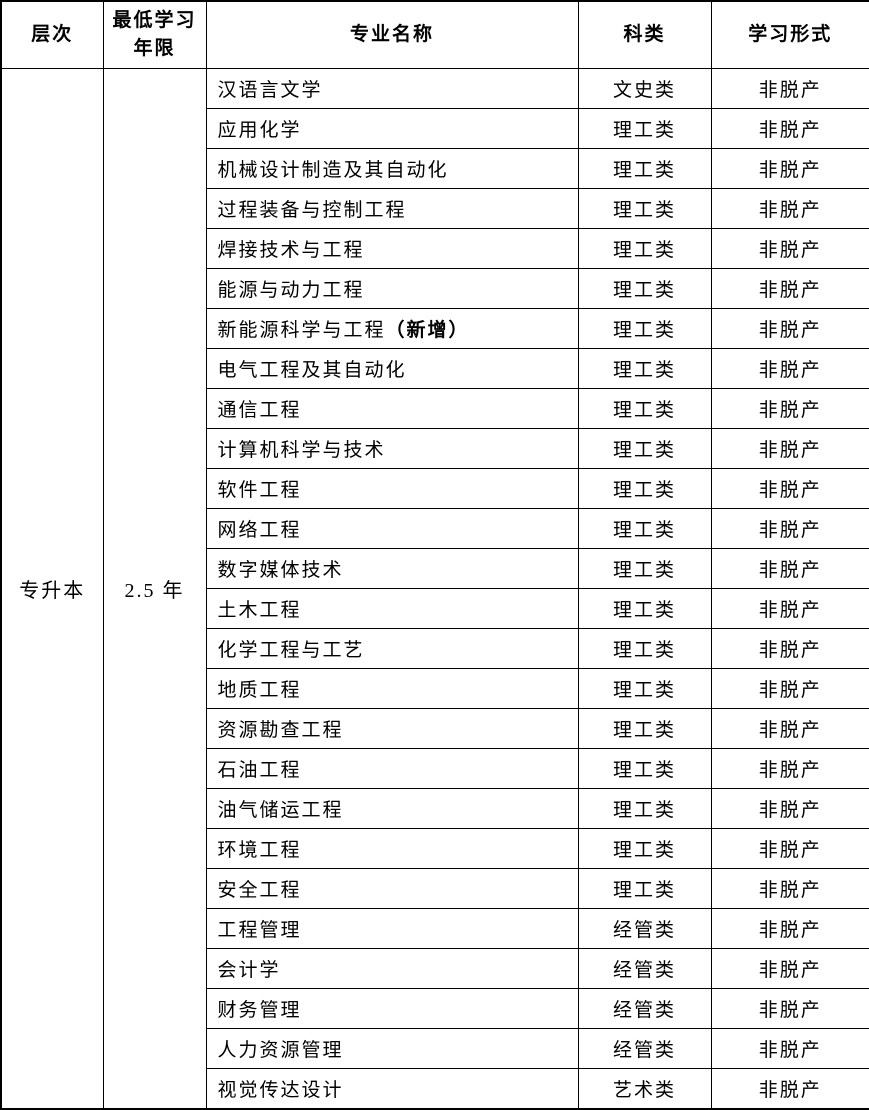  I want to click on major-text: 新能源科学与工程, so click(301, 330).